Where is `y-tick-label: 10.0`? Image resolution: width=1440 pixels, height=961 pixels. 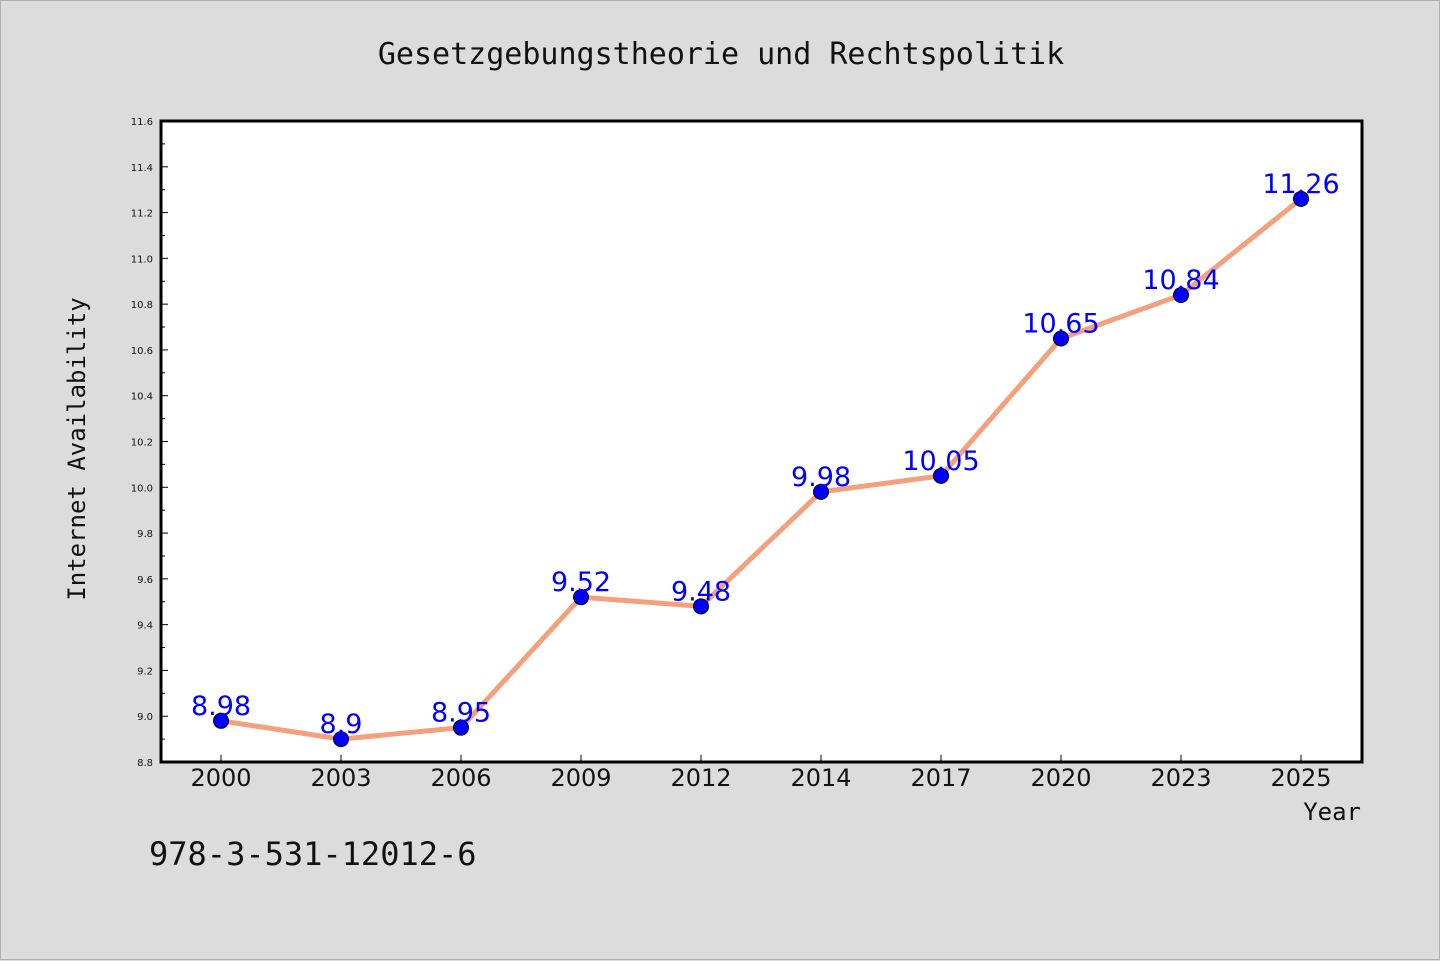
y-tick-label: 10.0 is located at coordinates (142, 488).